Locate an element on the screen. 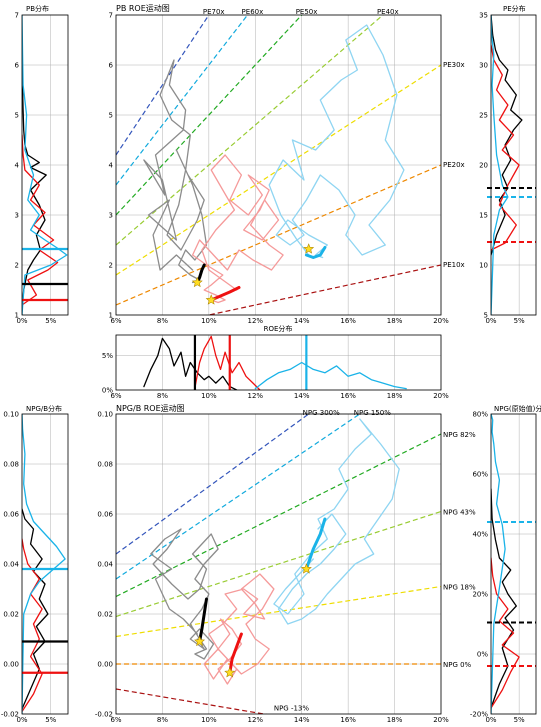  npg-reference-line is located at coordinates (278, 564).